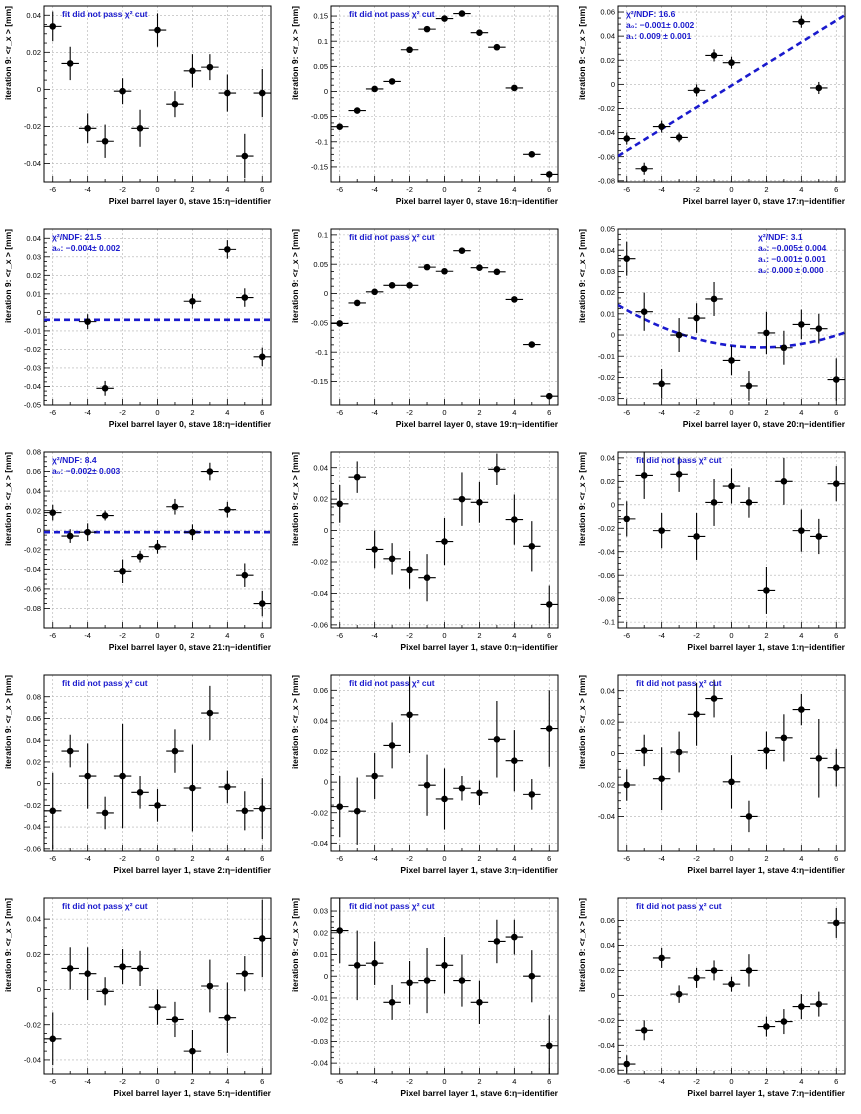 The image size is (861, 1114). Describe the element at coordinates (323, 41) in the screenshot. I see `y-tick-label: 0.1` at that location.